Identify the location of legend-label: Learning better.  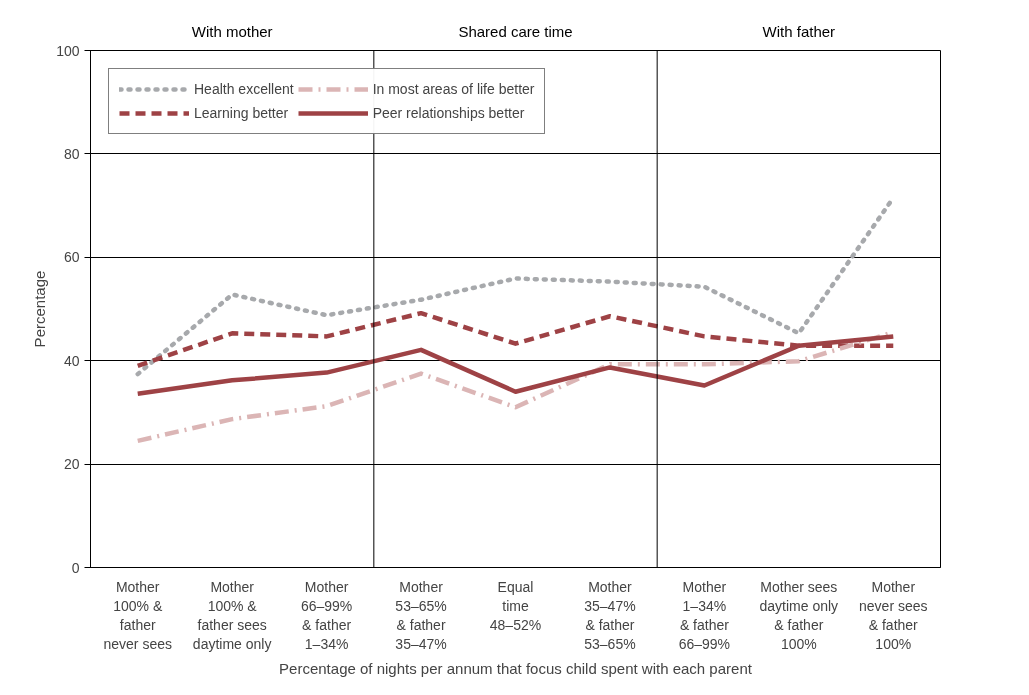
(241, 113).